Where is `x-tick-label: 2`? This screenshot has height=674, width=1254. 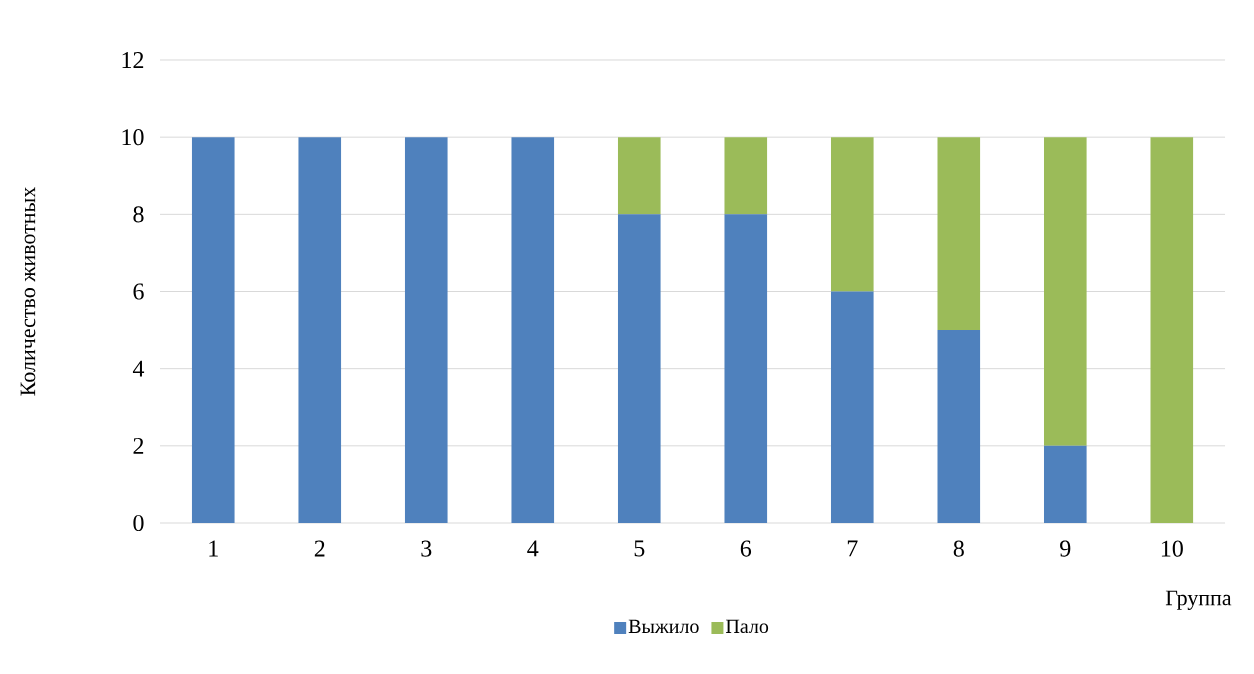
x-tick-label: 2 is located at coordinates (319, 548).